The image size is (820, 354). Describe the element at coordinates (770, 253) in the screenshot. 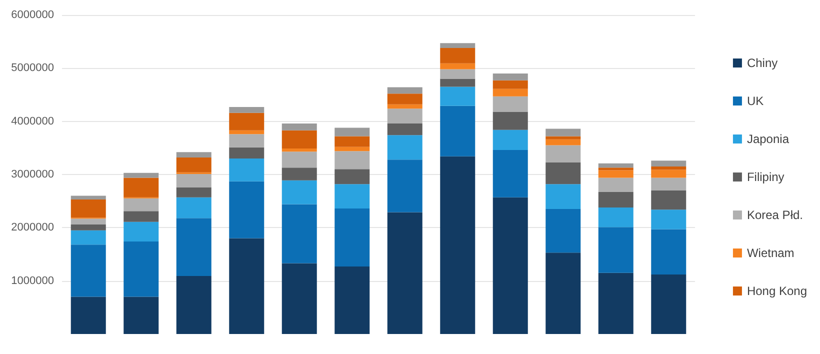

I see `legend-label: Wietnam` at that location.